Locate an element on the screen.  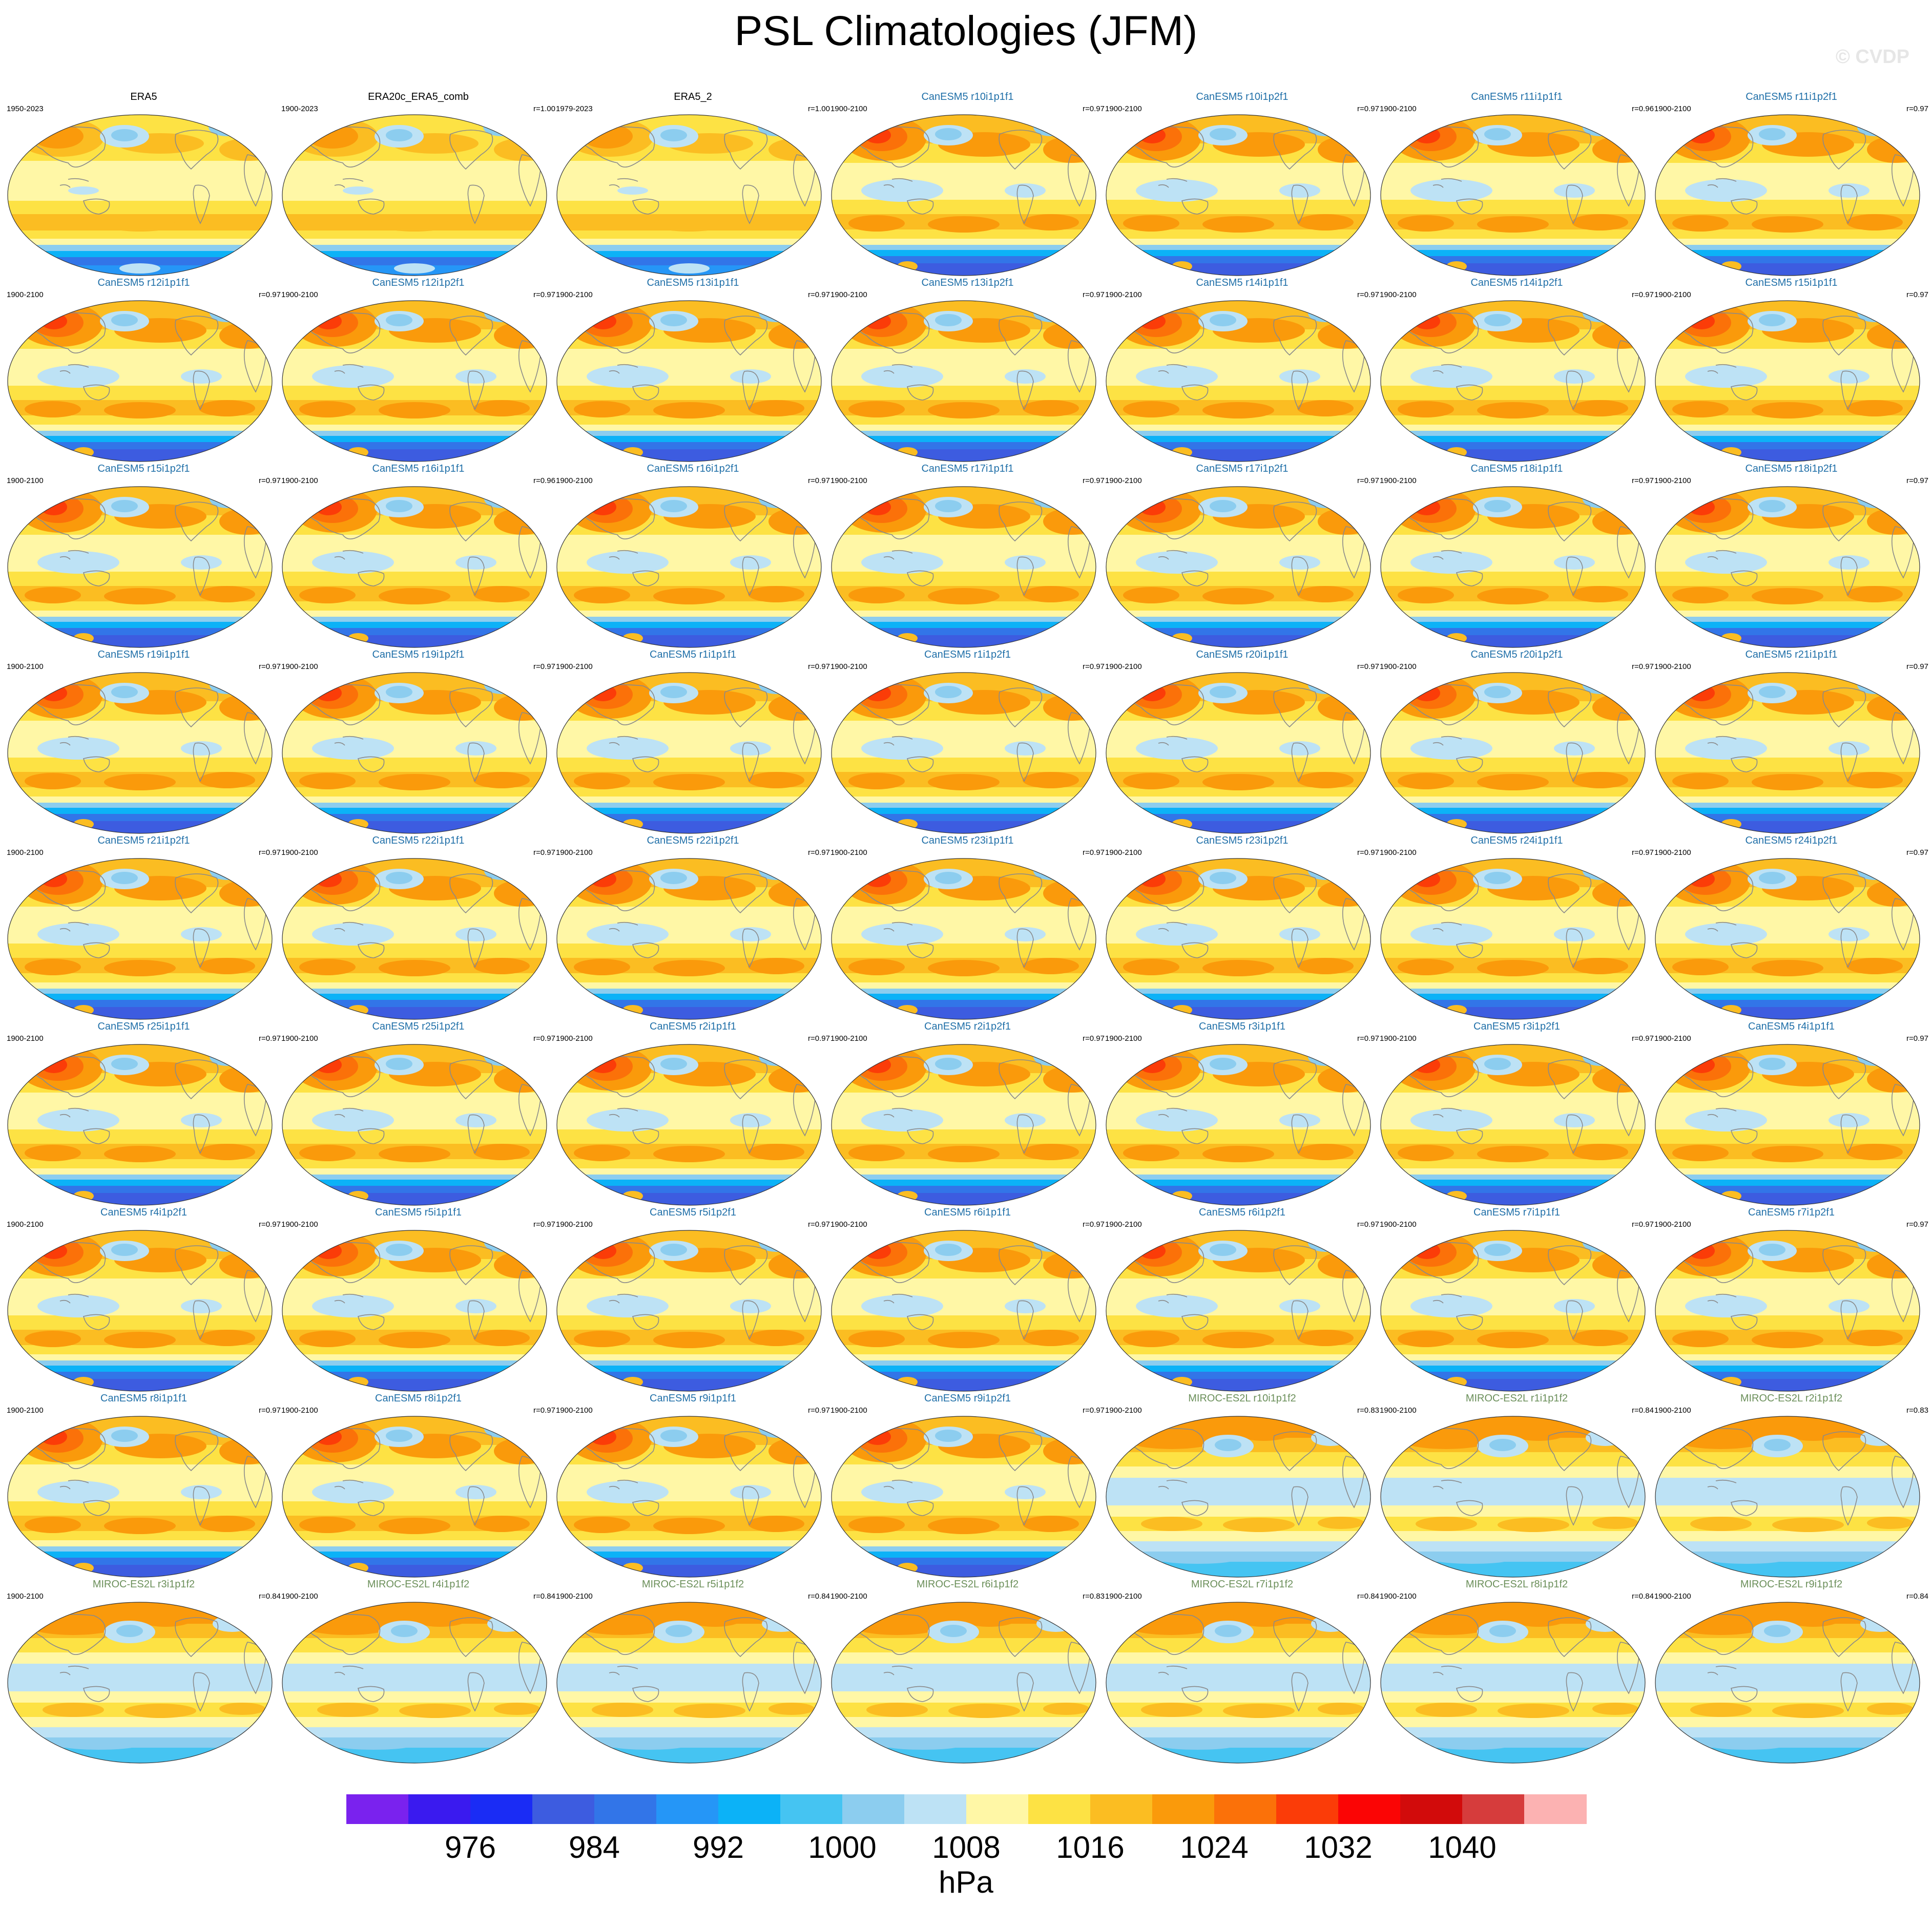
panel-title: CanESM5 r20i1p2f1 is located at coordinates (1517, 654).